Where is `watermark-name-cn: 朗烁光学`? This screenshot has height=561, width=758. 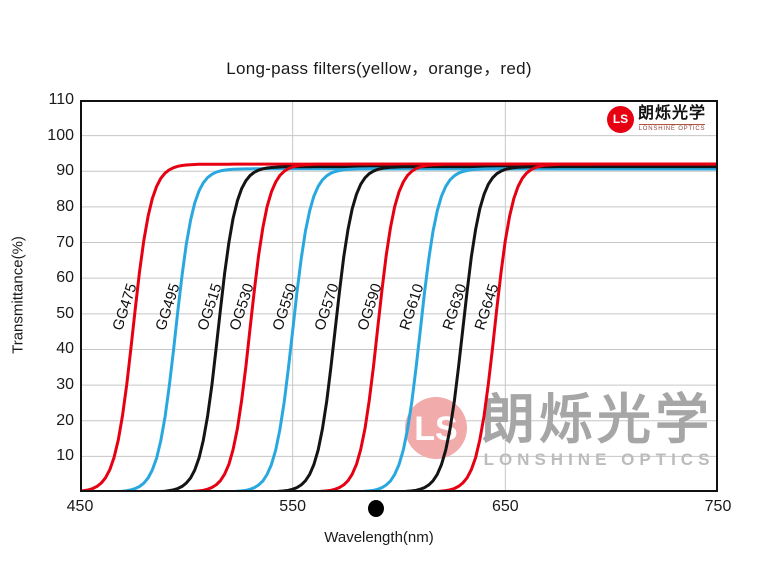 watermark-name-cn: 朗烁光学 is located at coordinates (597, 420).